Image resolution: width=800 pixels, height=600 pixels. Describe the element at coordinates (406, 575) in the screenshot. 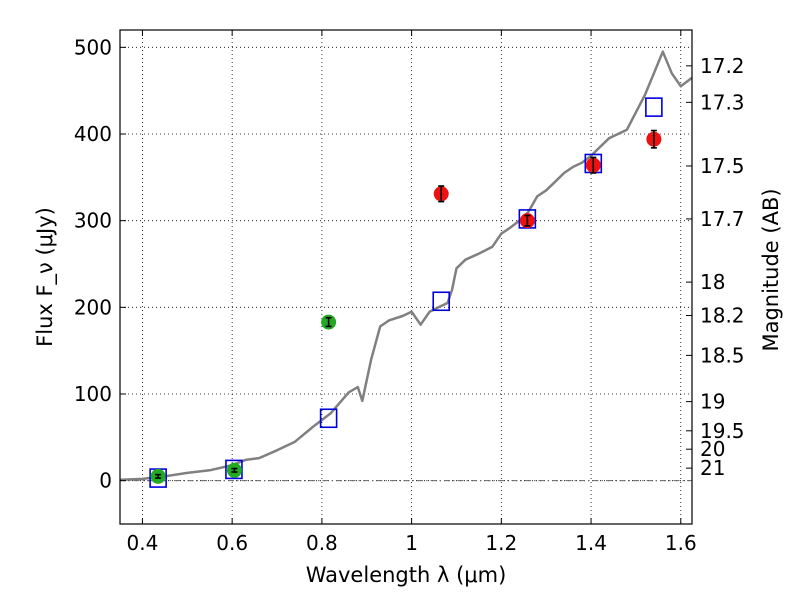

I see `x-axis-title: Wavelength λ (μm)` at that location.